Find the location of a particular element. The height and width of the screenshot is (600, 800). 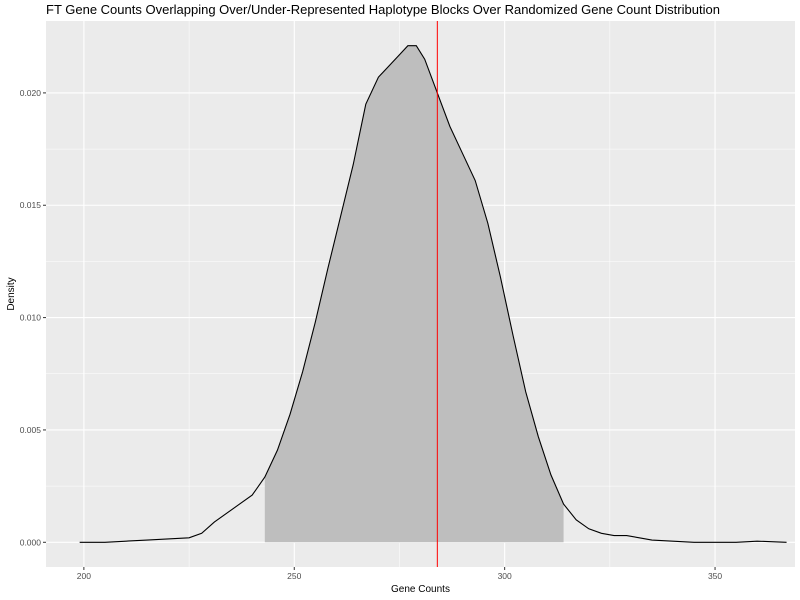

x-axis-title: Gene Counts is located at coordinates (420, 589).